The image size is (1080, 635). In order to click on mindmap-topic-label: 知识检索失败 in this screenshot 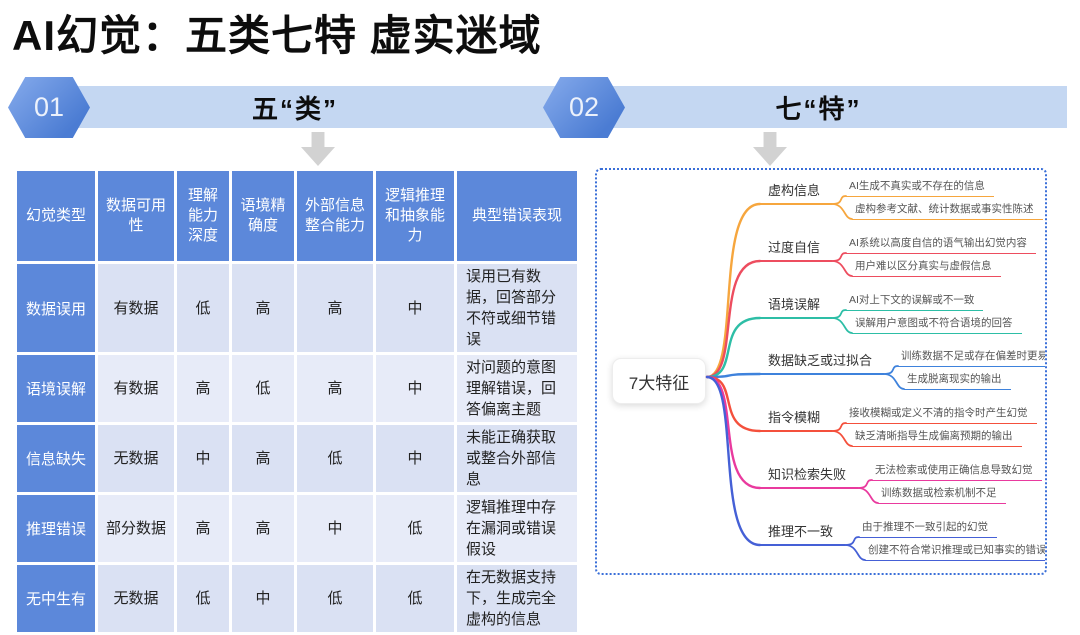, I will do `click(809, 476)`.